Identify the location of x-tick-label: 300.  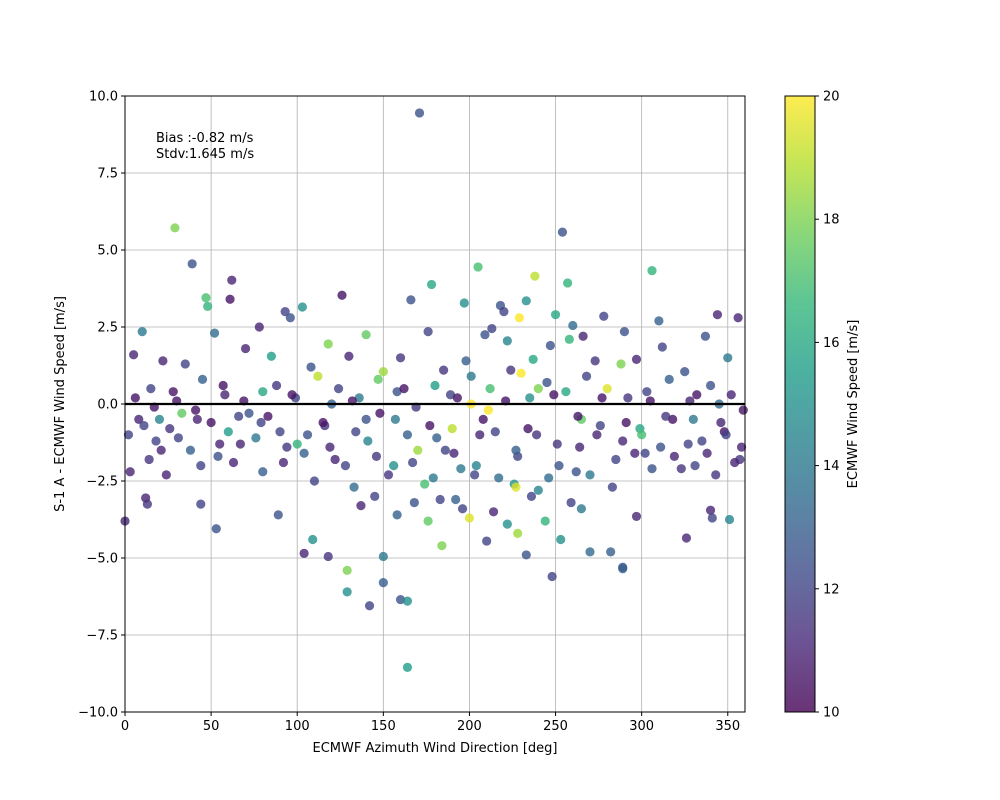
(641, 726).